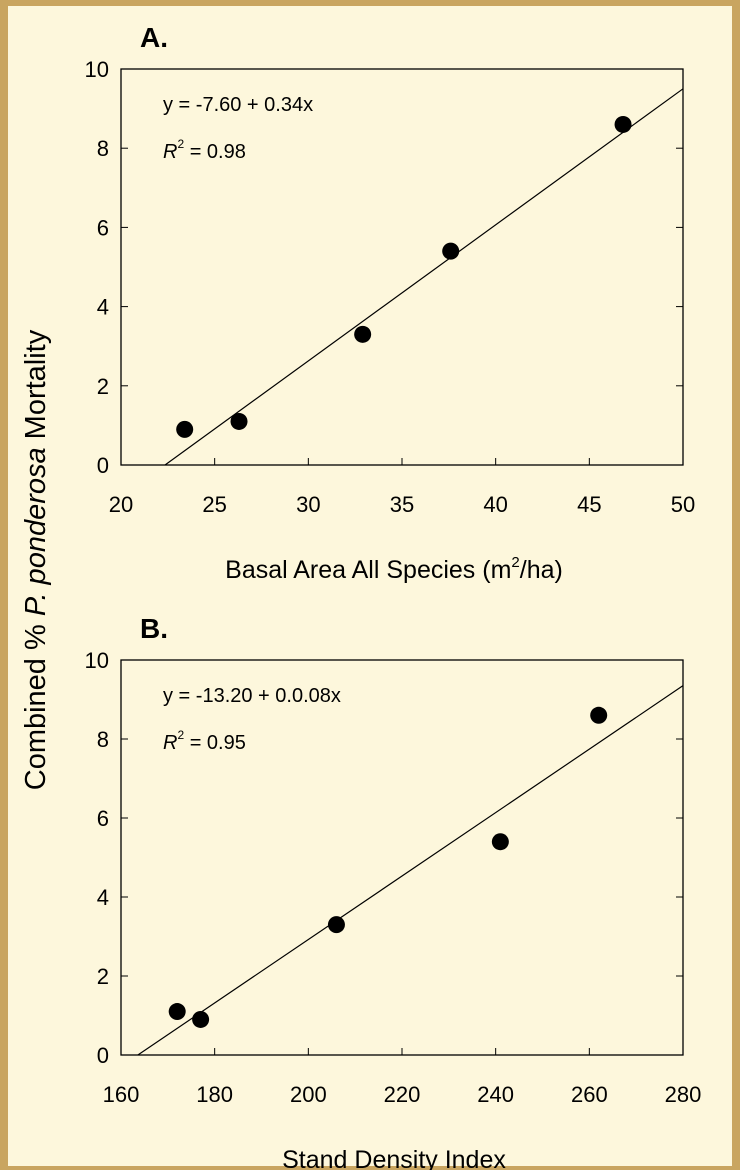  What do you see at coordinates (515, 562) in the screenshot?
I see `x-label-part: 2` at bounding box center [515, 562].